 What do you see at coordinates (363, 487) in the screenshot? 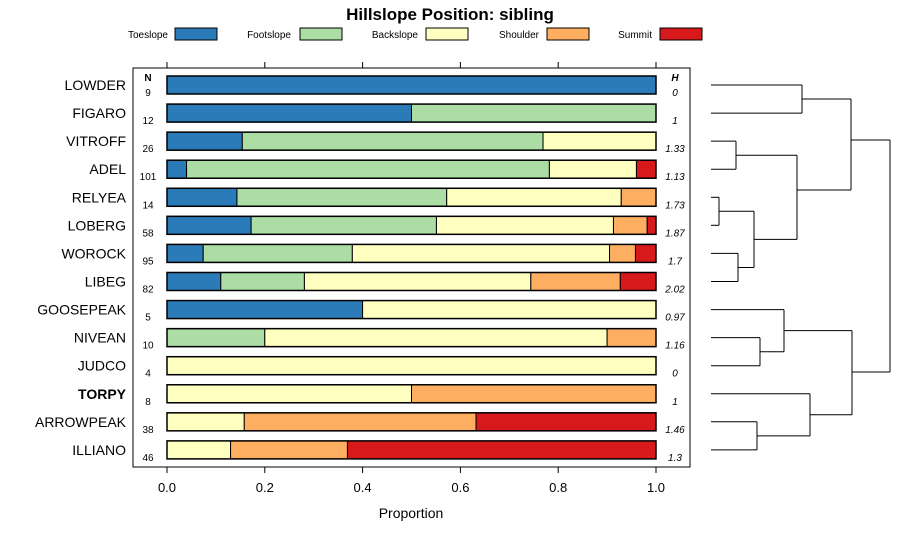
I see `x-tick-label-2: 0.4` at bounding box center [363, 487].